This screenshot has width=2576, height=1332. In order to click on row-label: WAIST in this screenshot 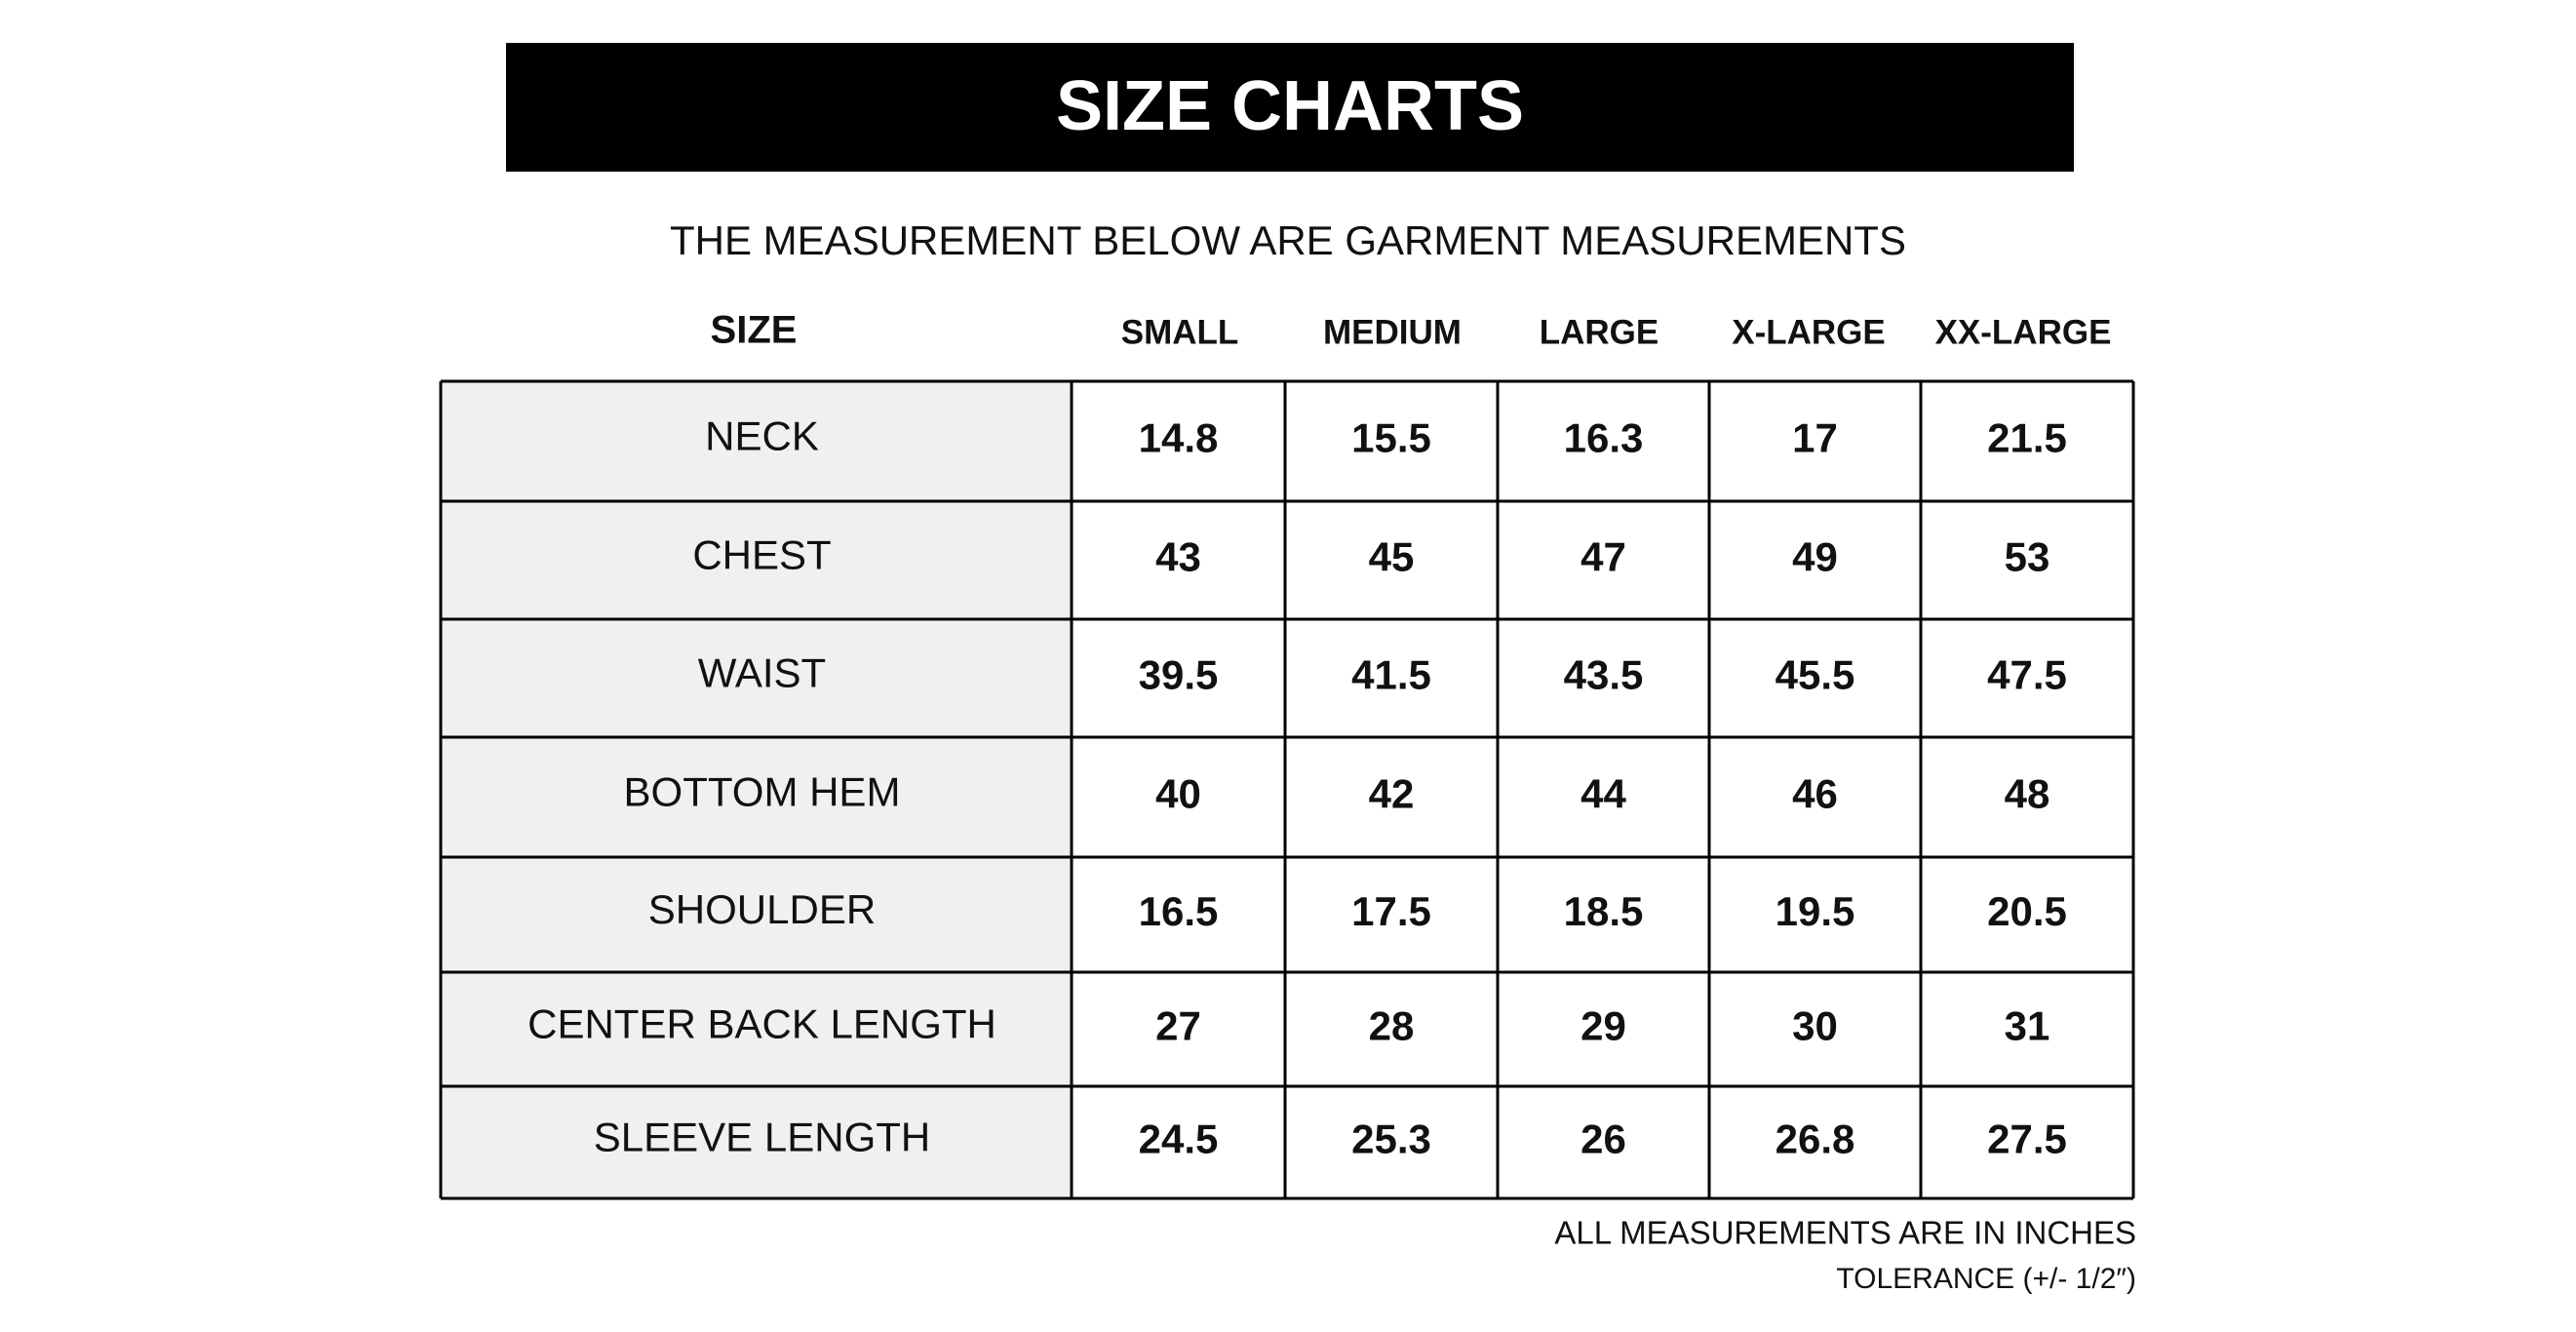, I will do `click(762, 673)`.